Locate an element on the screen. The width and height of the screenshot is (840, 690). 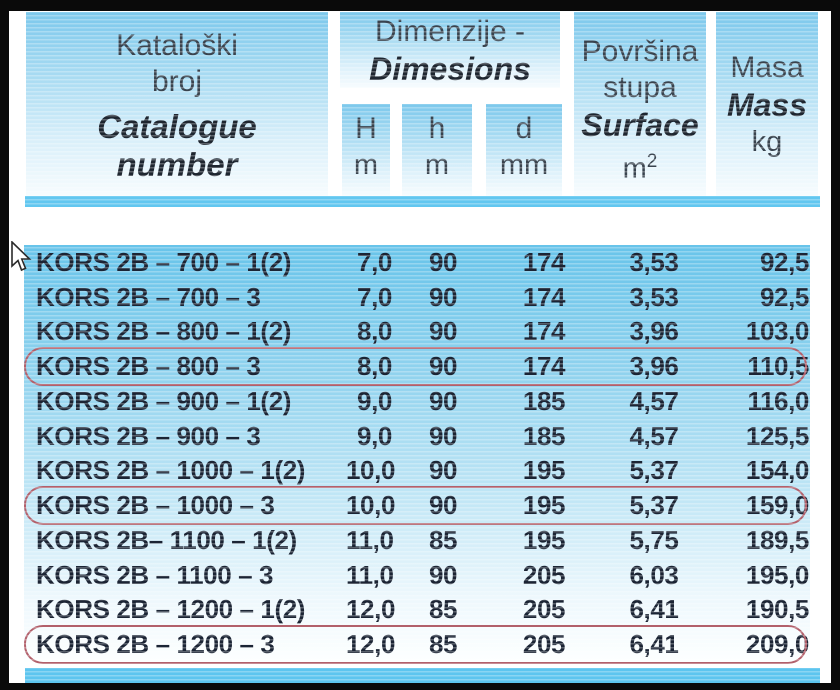
header-label: stupa is located at coordinates (640, 87).